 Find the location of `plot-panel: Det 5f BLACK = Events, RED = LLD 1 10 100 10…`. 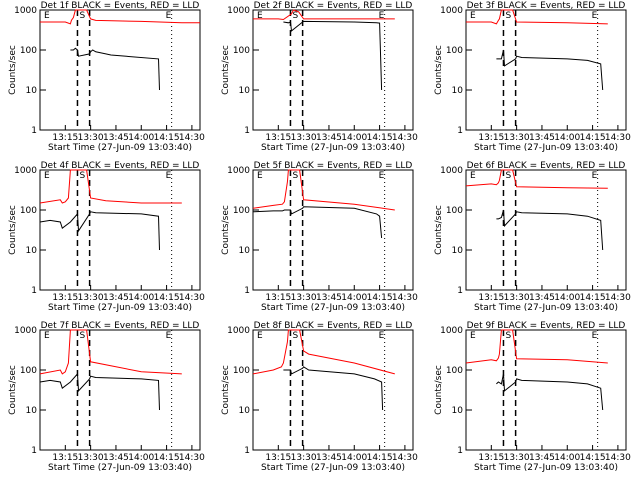

plot-panel: Det 5f BLACK = Events, RED = LLD 1 10 100 10… is located at coordinates (319, 237).